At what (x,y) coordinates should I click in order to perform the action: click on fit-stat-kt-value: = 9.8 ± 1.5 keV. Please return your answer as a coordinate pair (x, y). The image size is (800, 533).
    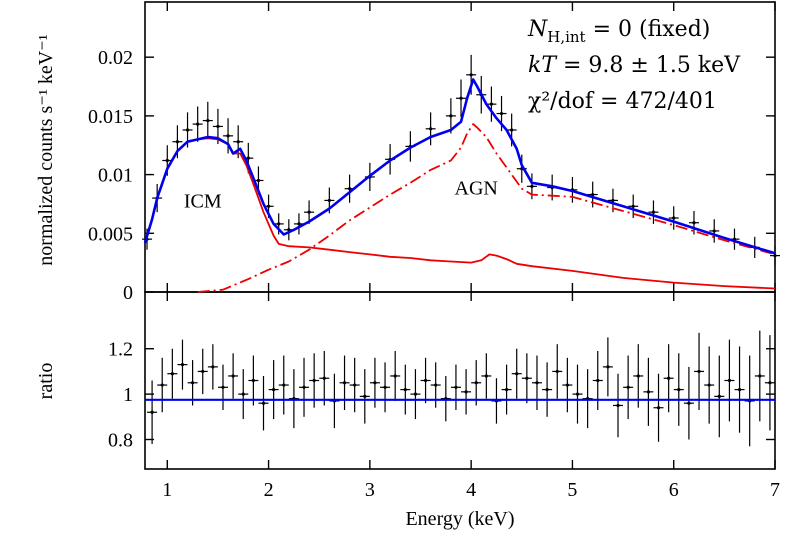
    Looking at the image, I should click on (648, 65).